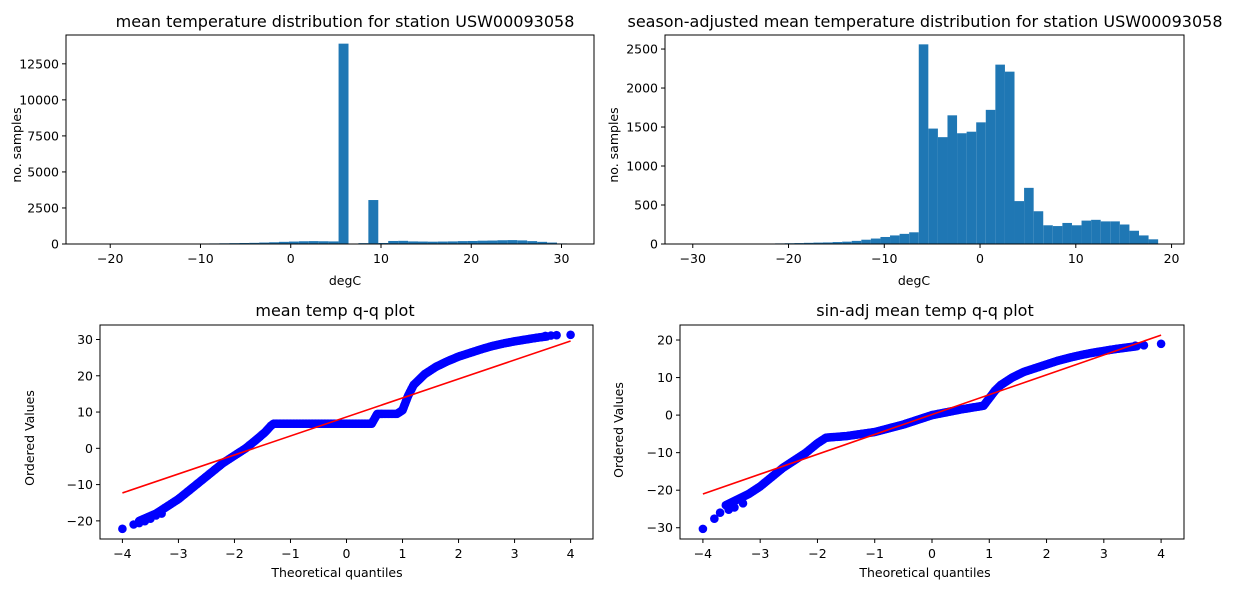  I want to click on y-tick-label: 500, so click(646, 205).